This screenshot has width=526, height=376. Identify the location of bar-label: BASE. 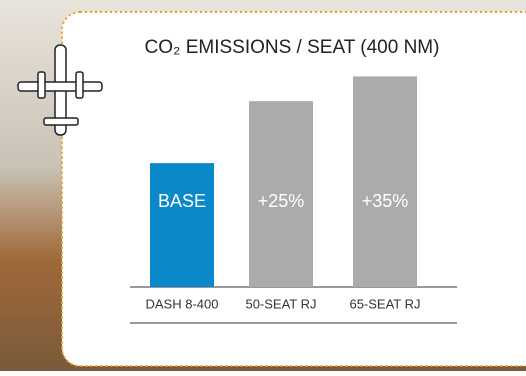
(182, 201).